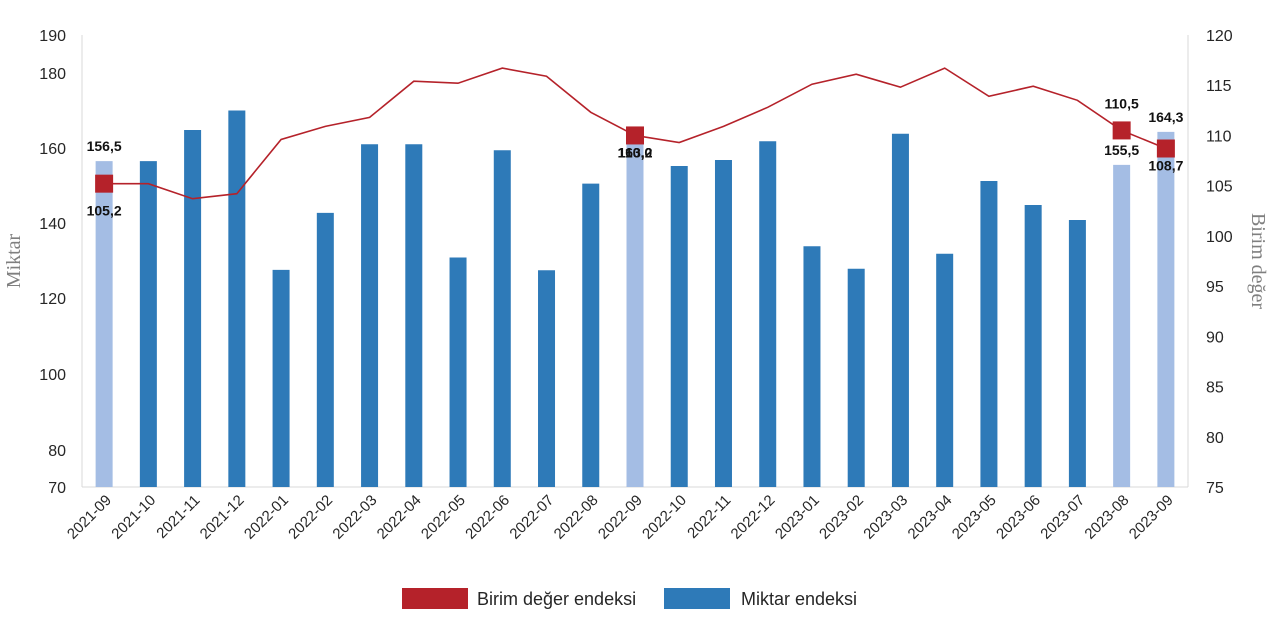 This screenshot has height=625, width=1280. Describe the element at coordinates (576, 517) in the screenshot. I see `x-tick-label: 2022-08` at that location.